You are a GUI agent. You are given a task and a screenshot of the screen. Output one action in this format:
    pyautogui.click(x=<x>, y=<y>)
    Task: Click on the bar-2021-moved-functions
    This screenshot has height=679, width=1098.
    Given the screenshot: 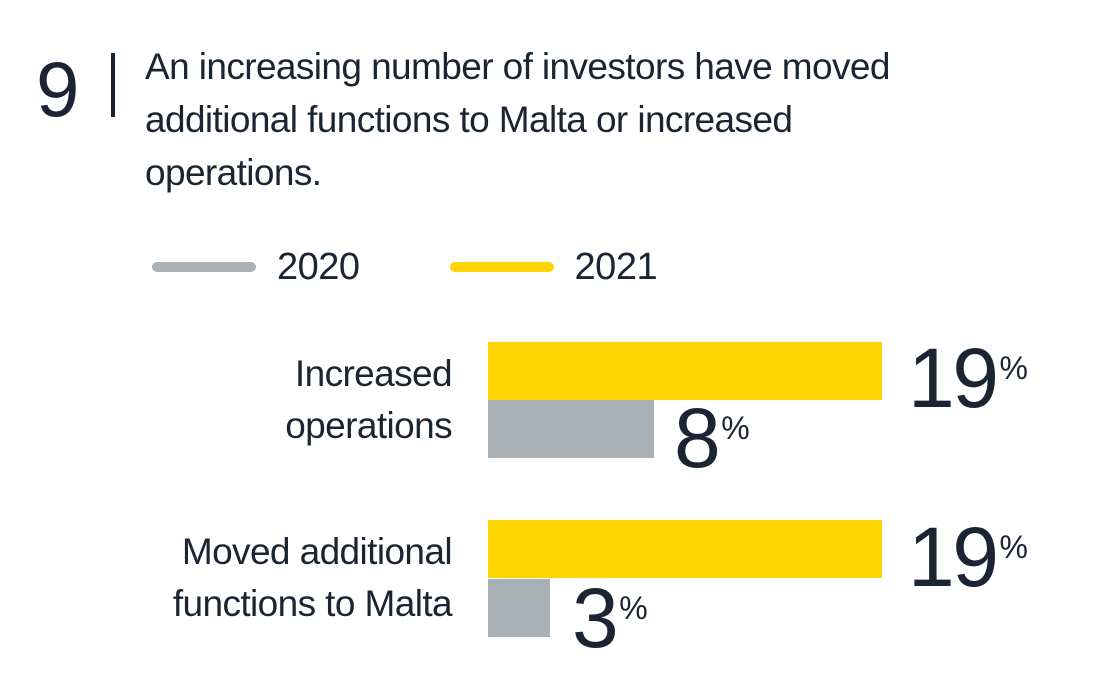 What is the action you would take?
    pyautogui.click(x=685, y=549)
    